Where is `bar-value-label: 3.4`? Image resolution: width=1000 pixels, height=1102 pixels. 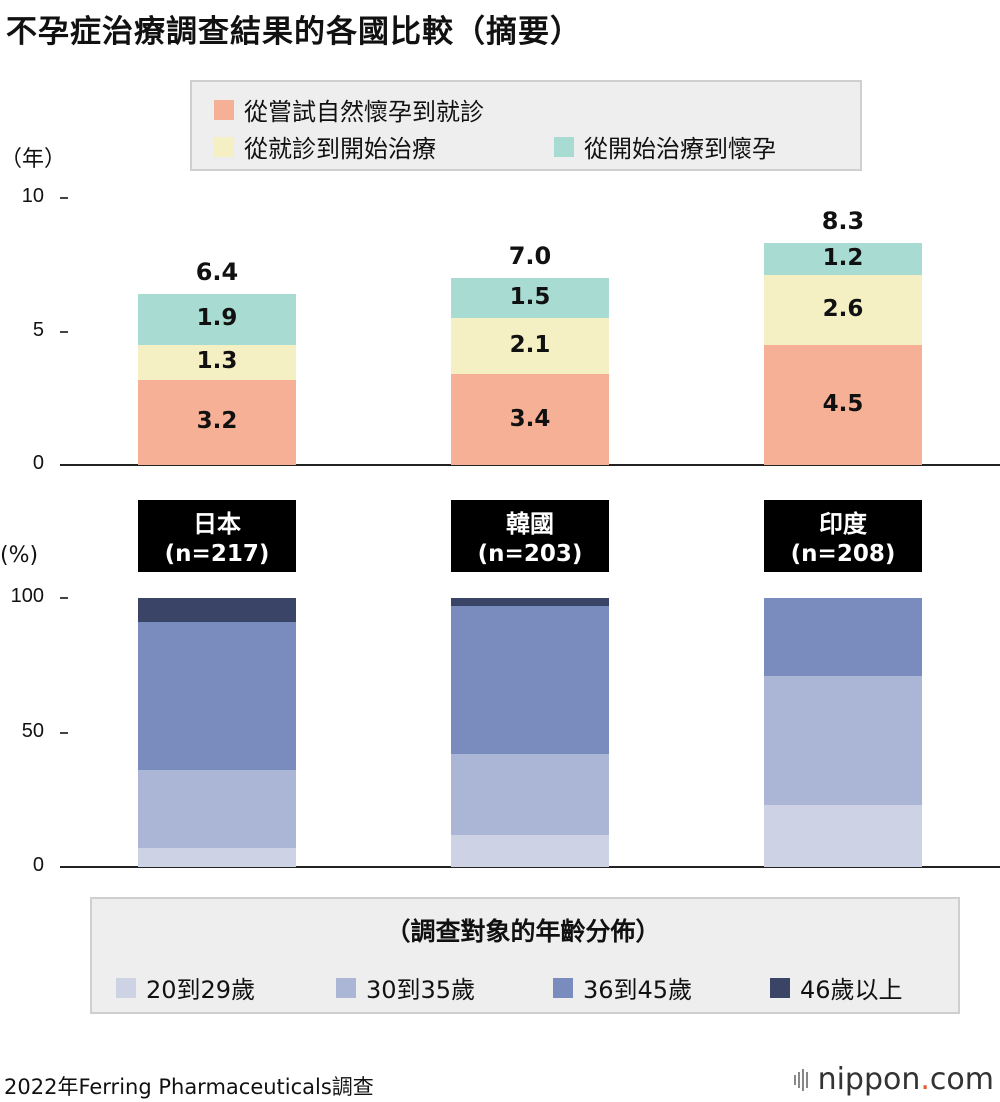 bar-value-label: 3.4 is located at coordinates (530, 418).